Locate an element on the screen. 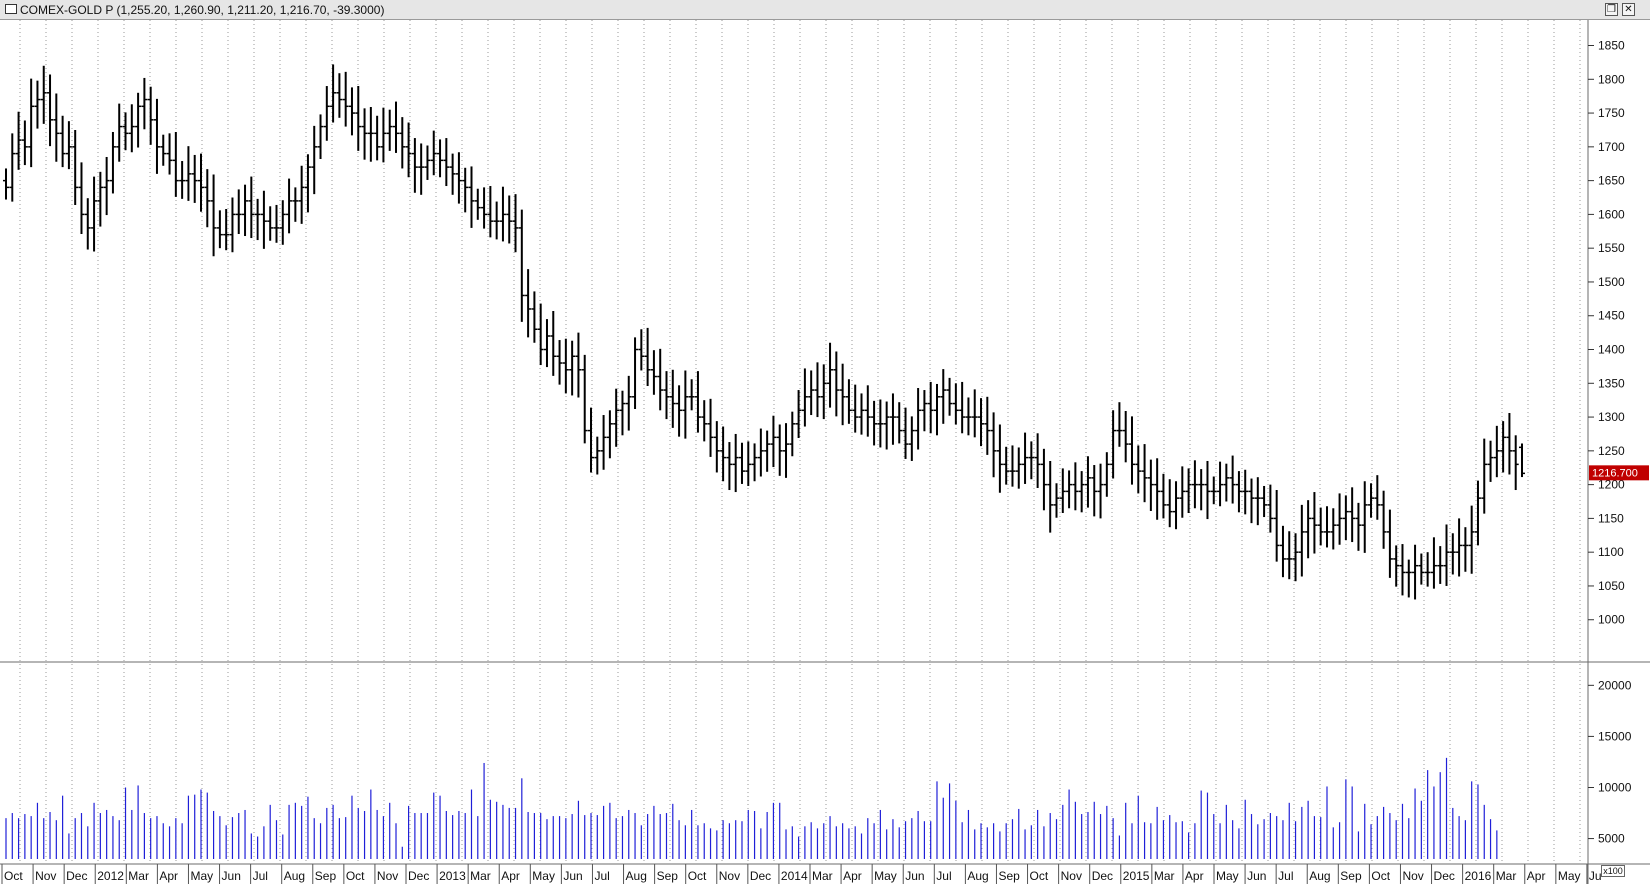  chart-window-icon is located at coordinates (11, 9).